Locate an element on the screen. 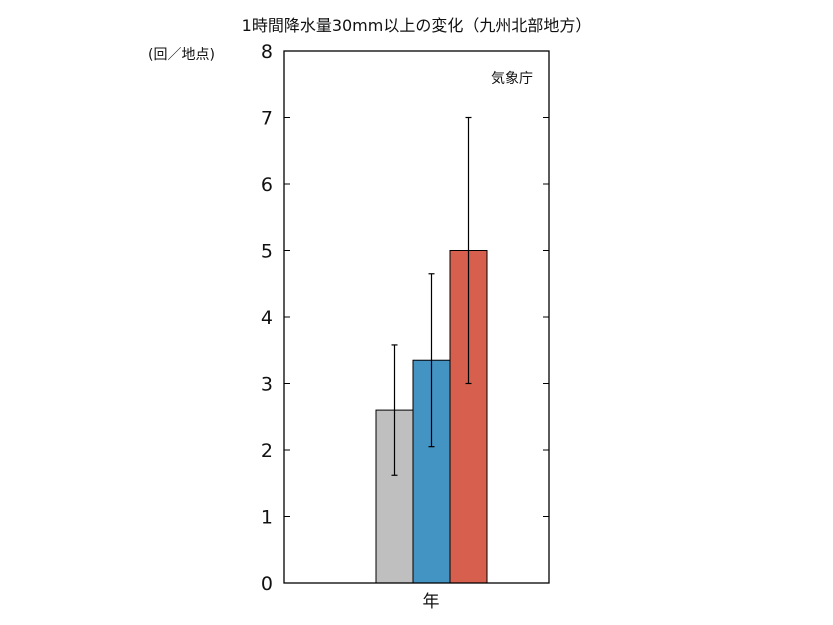  error-bars-layer is located at coordinates (431, 296).